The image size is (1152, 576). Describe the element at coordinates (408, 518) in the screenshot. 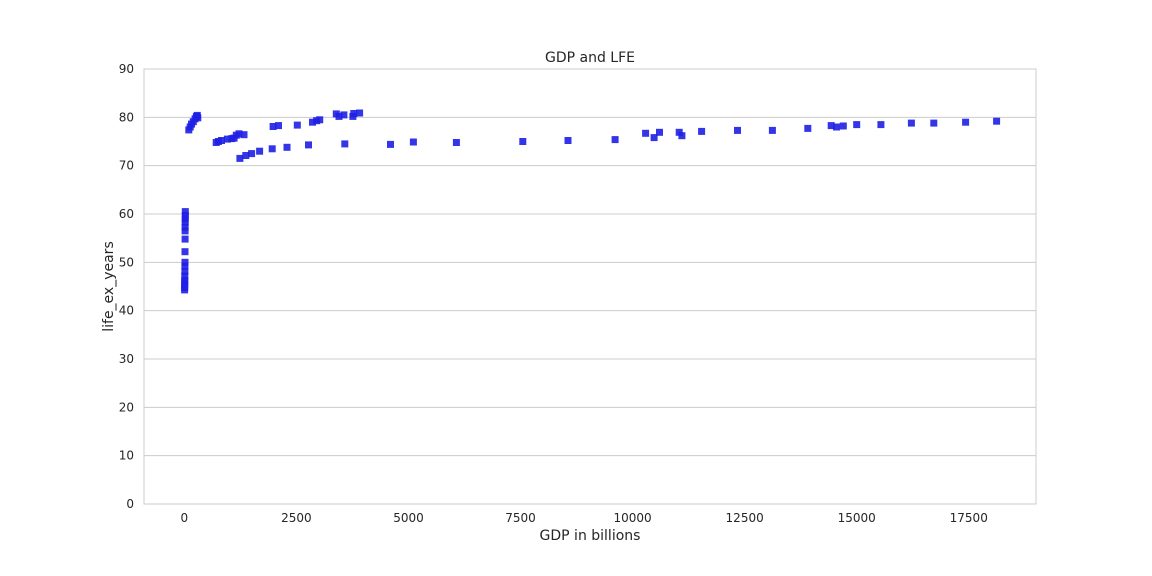

I see `x-tick-label: 5000` at that location.